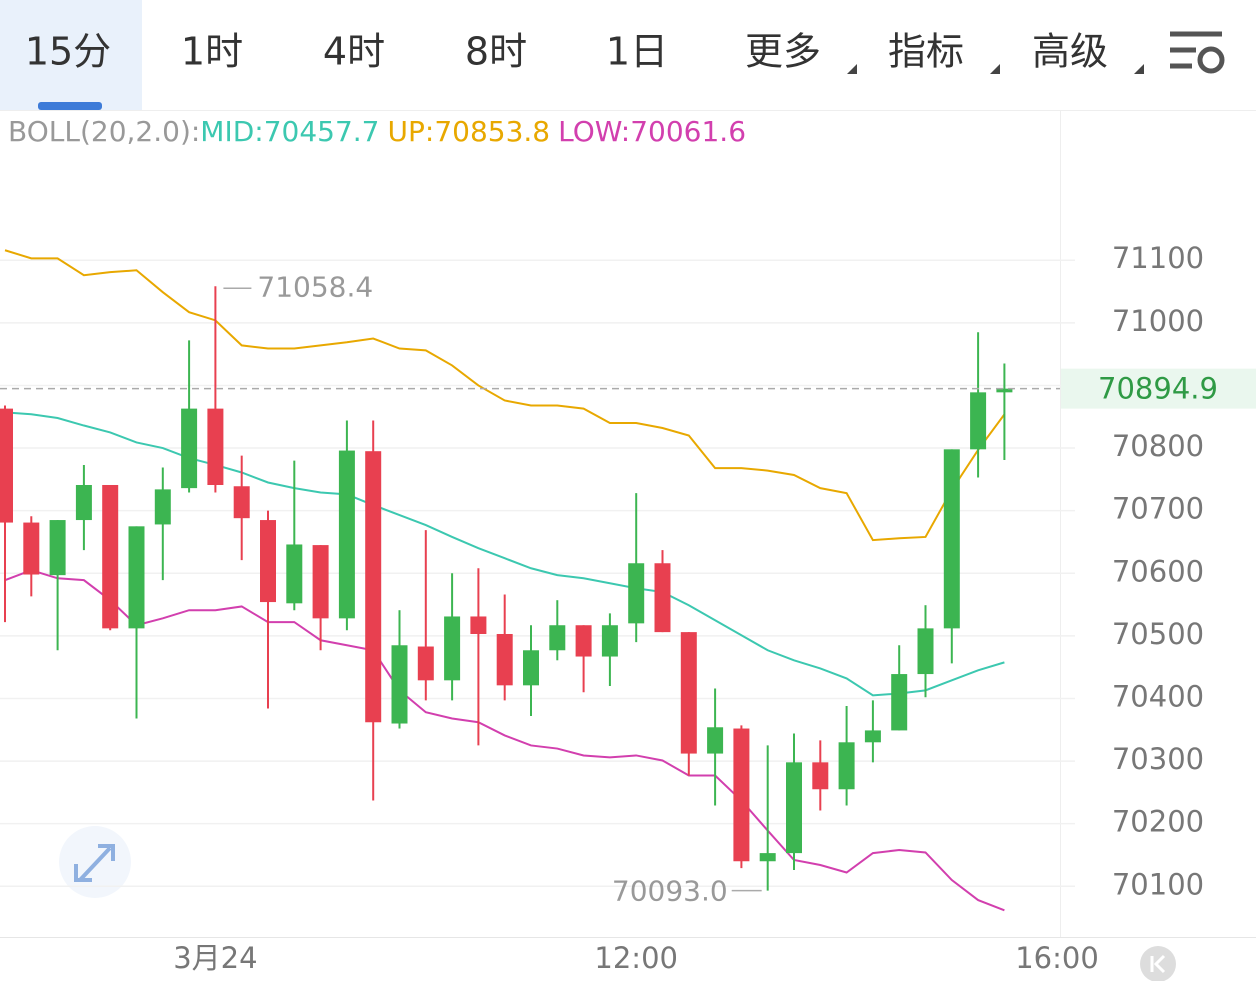  What do you see at coordinates (1158, 571) in the screenshot?
I see `y-tick-label: 70600` at bounding box center [1158, 571].